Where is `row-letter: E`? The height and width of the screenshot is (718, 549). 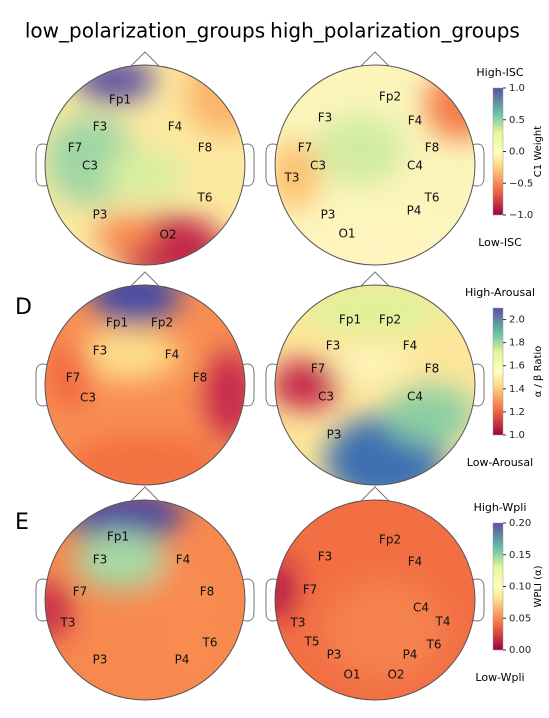 row-letter: E is located at coordinates (22, 522).